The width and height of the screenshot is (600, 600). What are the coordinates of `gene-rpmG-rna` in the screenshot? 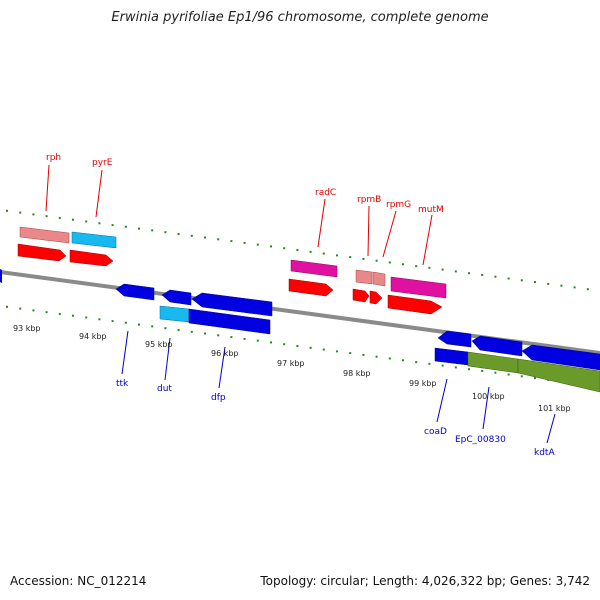 It's located at (379, 279).